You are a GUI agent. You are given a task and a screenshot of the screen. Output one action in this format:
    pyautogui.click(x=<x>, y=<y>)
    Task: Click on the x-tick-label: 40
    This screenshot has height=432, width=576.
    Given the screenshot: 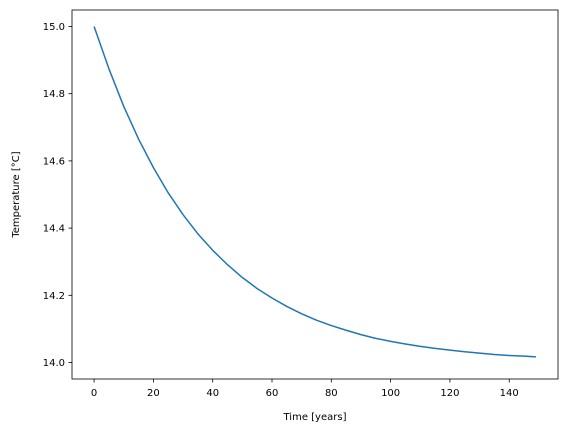 What is the action you would take?
    pyautogui.click(x=212, y=393)
    